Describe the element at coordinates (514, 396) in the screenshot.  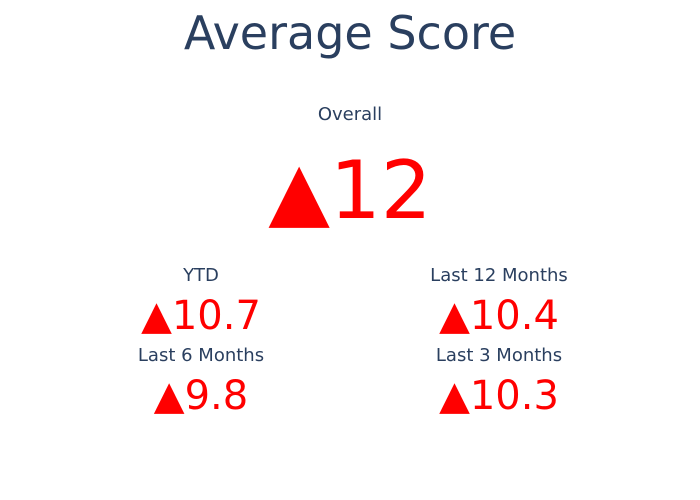
I see `indicator-last-3-months-number: 10.3` at that location.